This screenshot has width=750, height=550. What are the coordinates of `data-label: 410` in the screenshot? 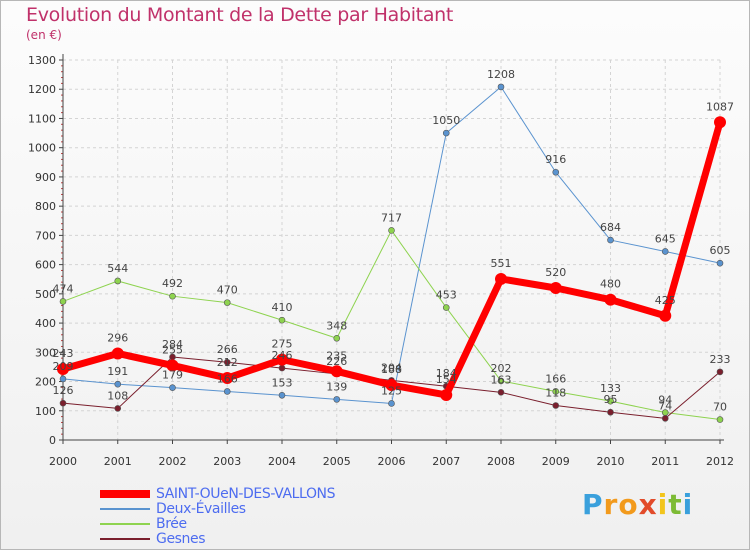 It's located at (282, 307).